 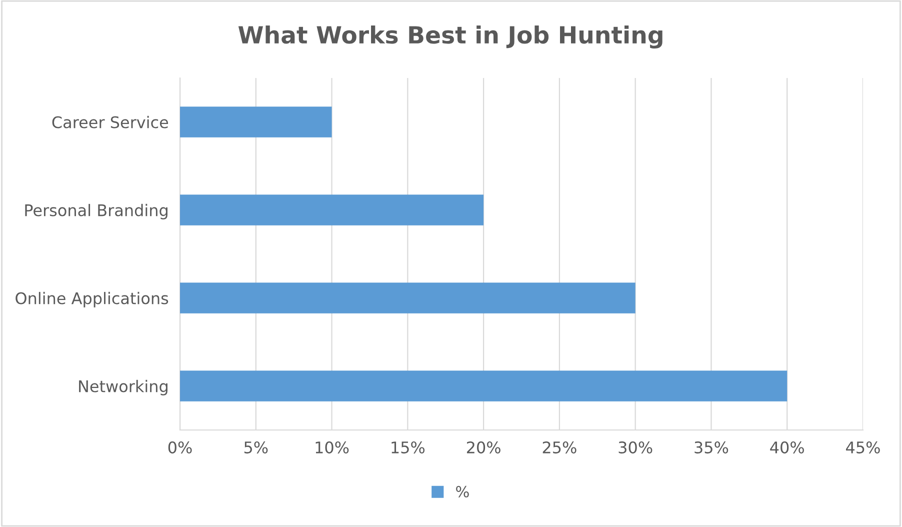 What do you see at coordinates (408, 447) in the screenshot?
I see `x-tick-label: 15%` at bounding box center [408, 447].